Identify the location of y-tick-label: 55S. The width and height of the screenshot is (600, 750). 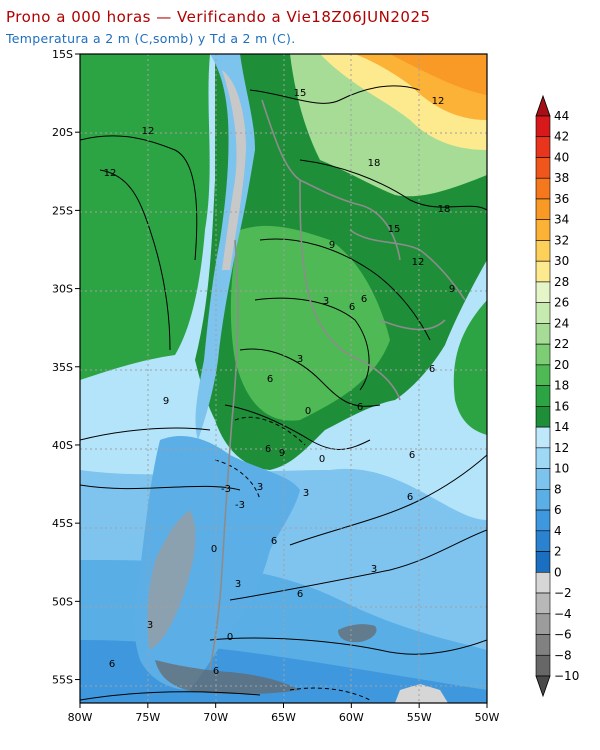
(62, 680).